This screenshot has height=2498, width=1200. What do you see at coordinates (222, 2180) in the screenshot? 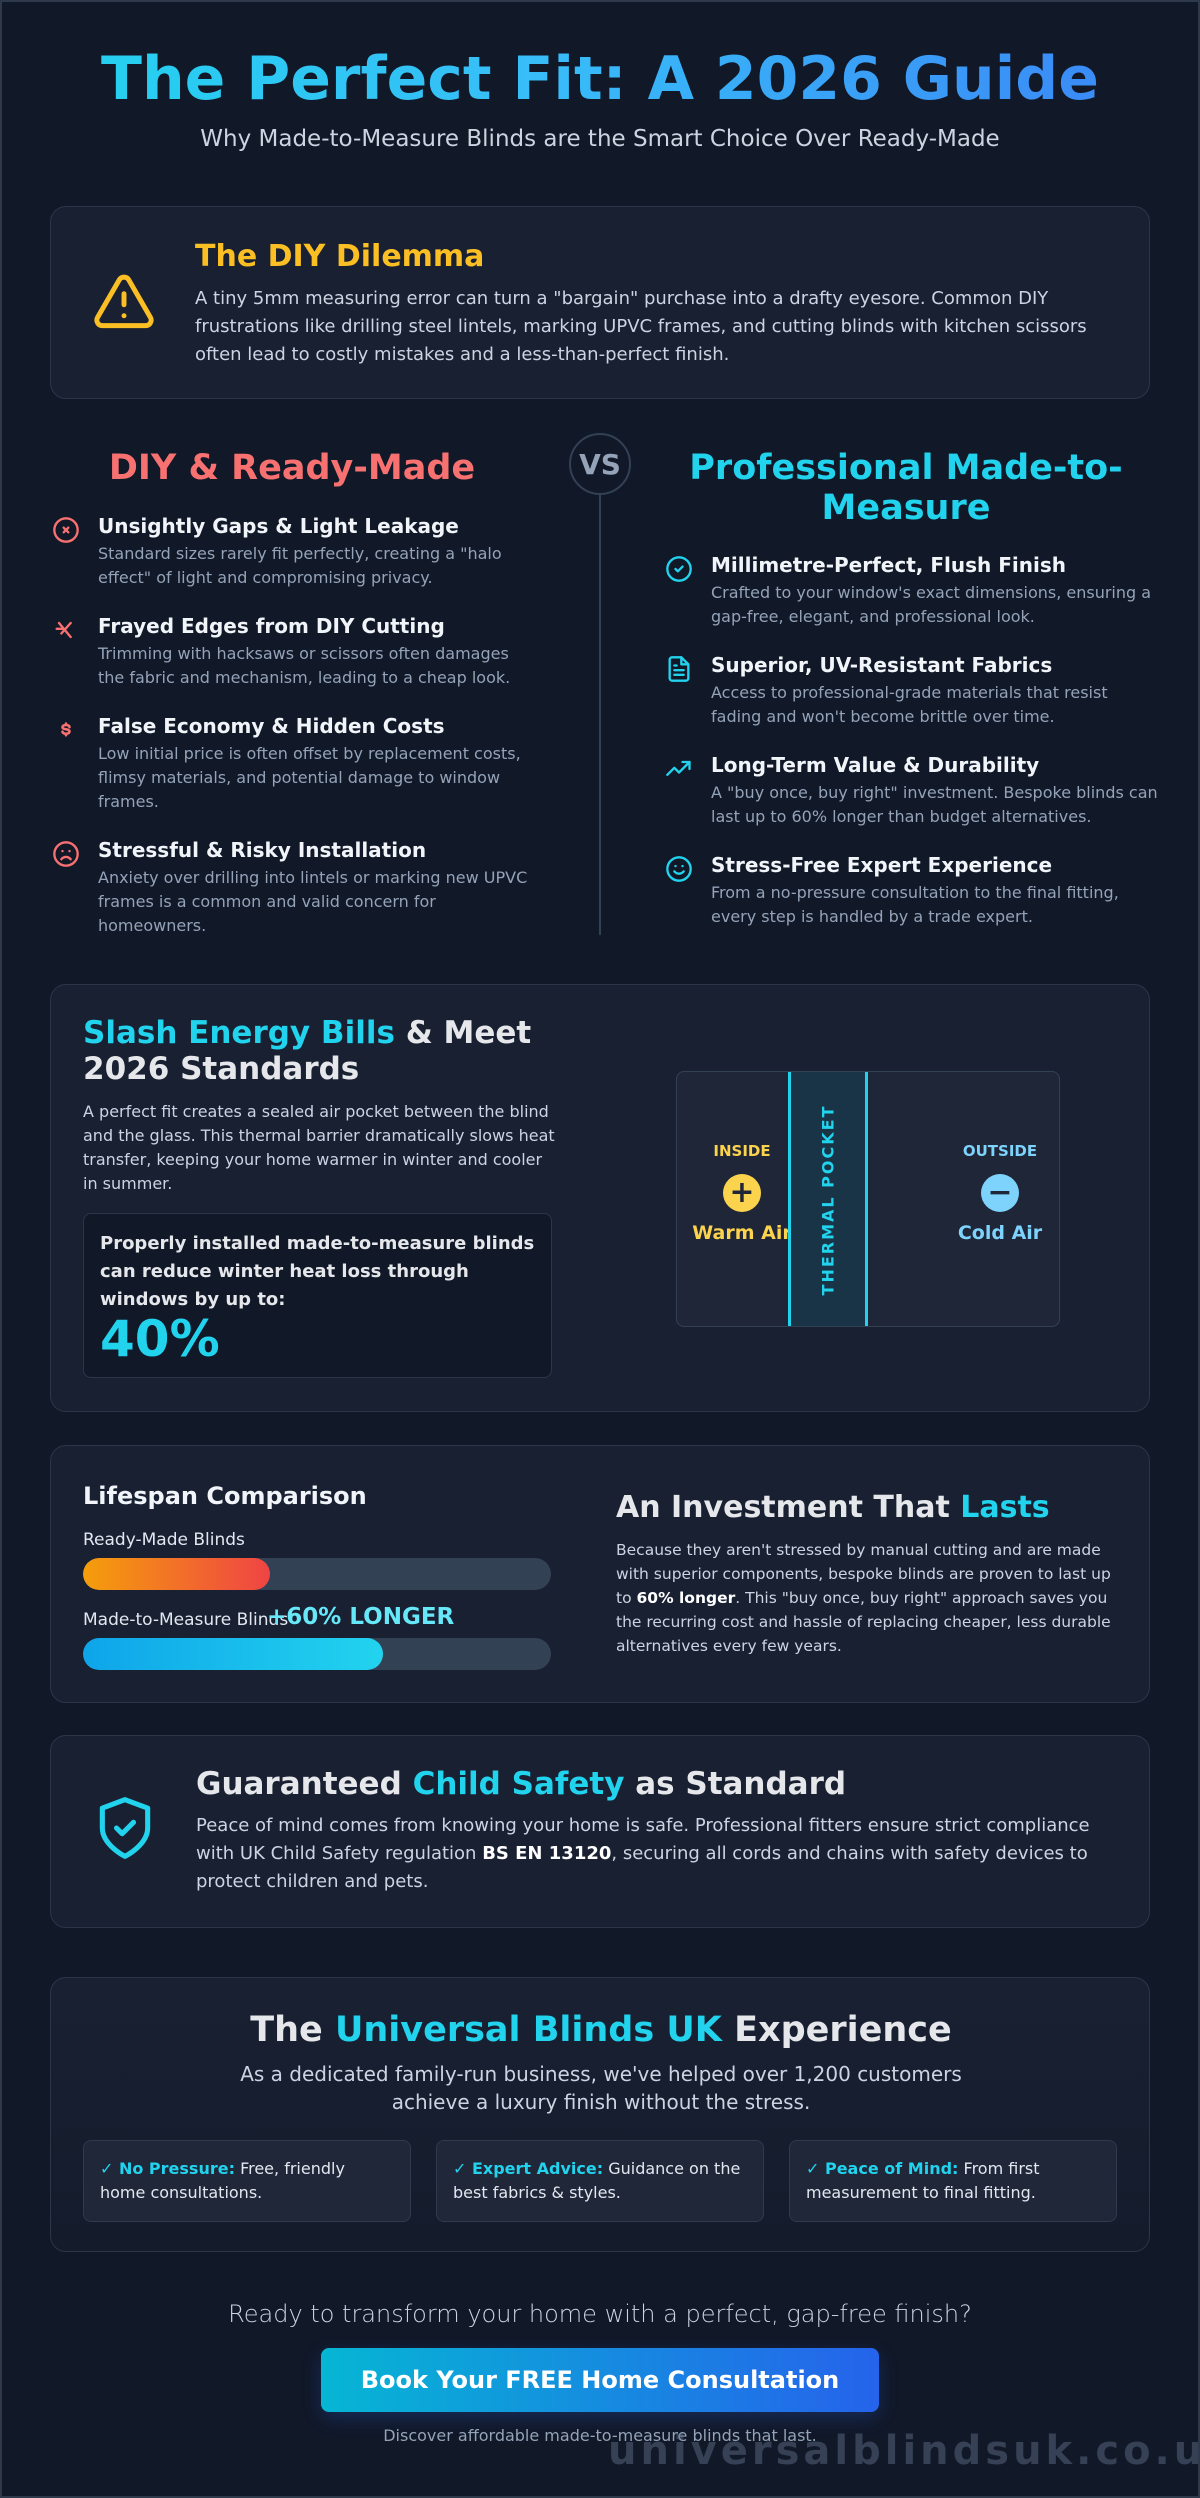
I see `feature-text: Free, friendly home consultations.` at bounding box center [222, 2180].